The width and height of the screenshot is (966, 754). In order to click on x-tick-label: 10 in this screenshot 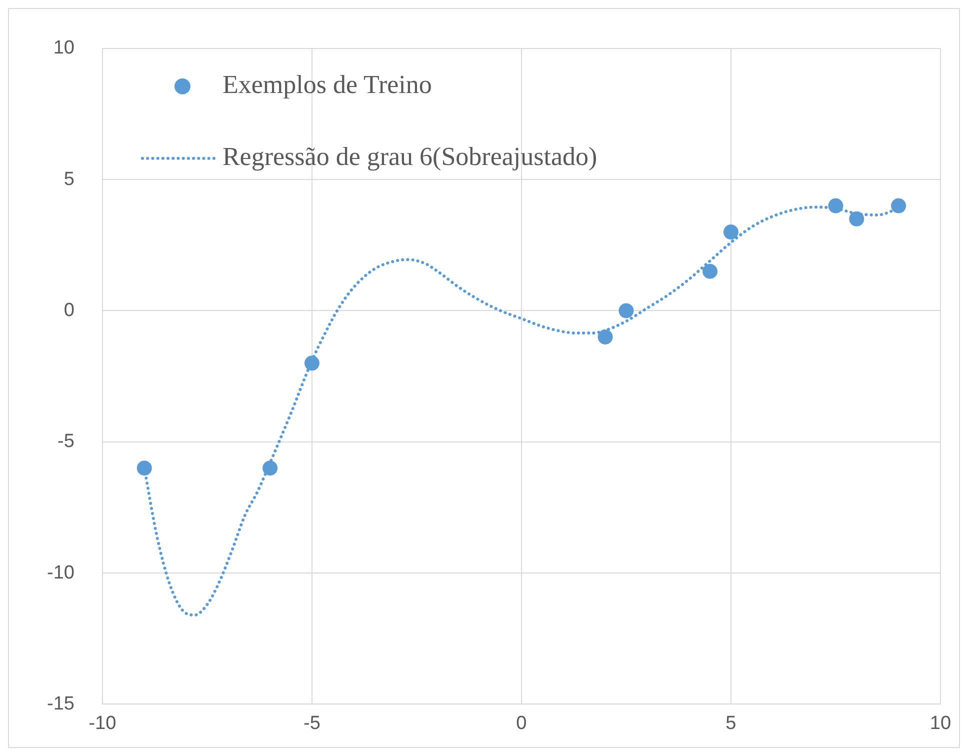, I will do `click(941, 723)`.